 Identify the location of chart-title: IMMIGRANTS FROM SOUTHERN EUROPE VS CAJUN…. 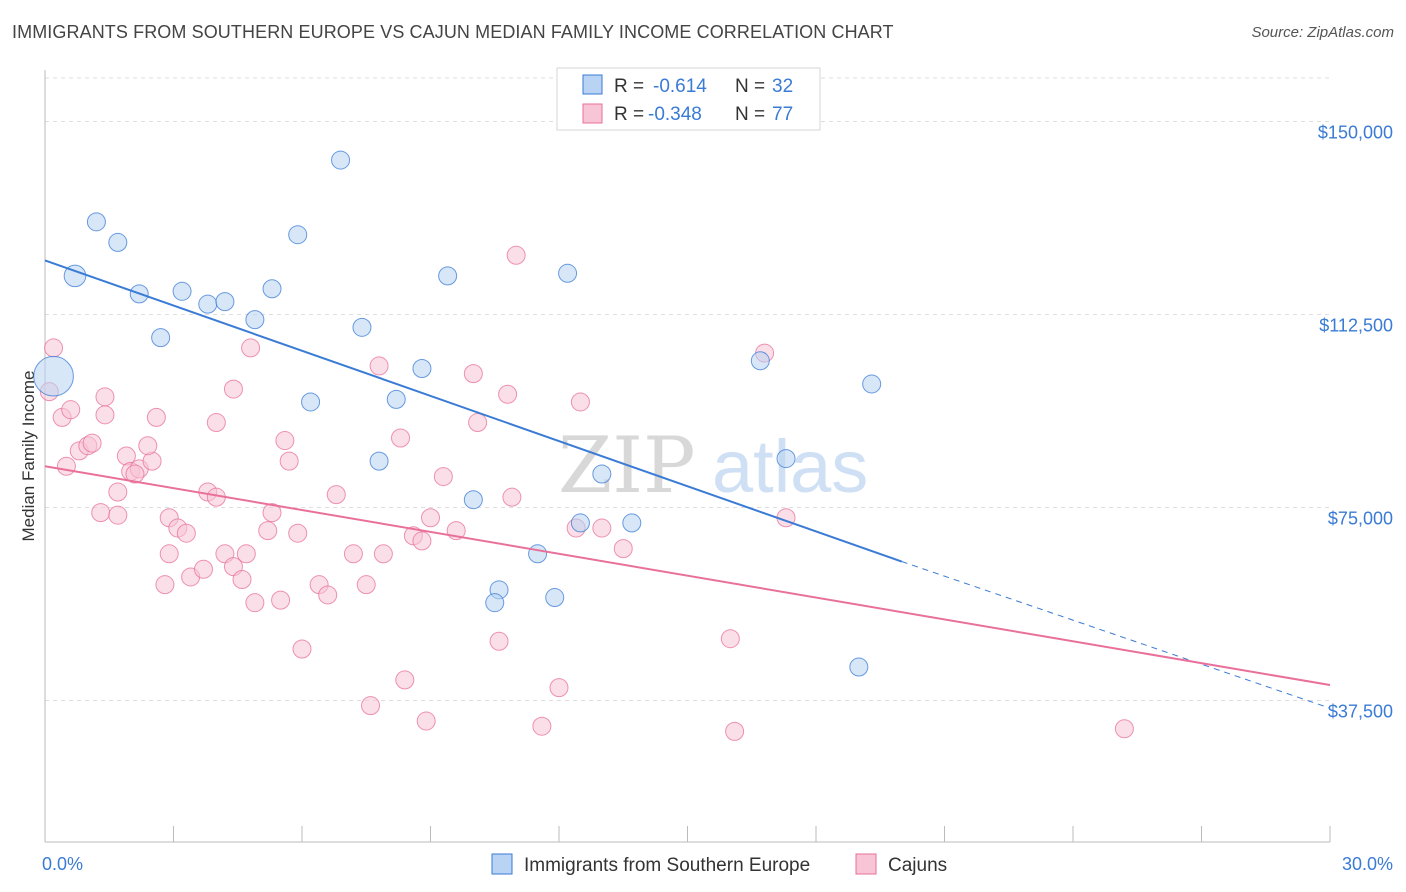
(453, 32).